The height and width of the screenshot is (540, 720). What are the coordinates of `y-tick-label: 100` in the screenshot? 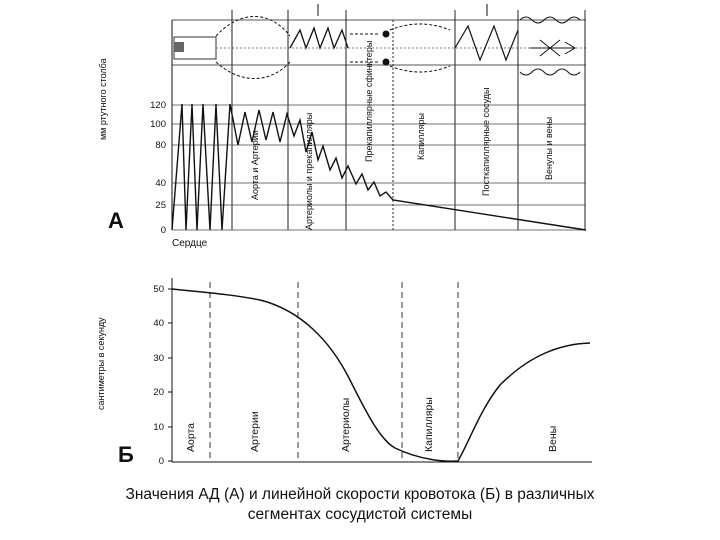 It's located at (158, 124).